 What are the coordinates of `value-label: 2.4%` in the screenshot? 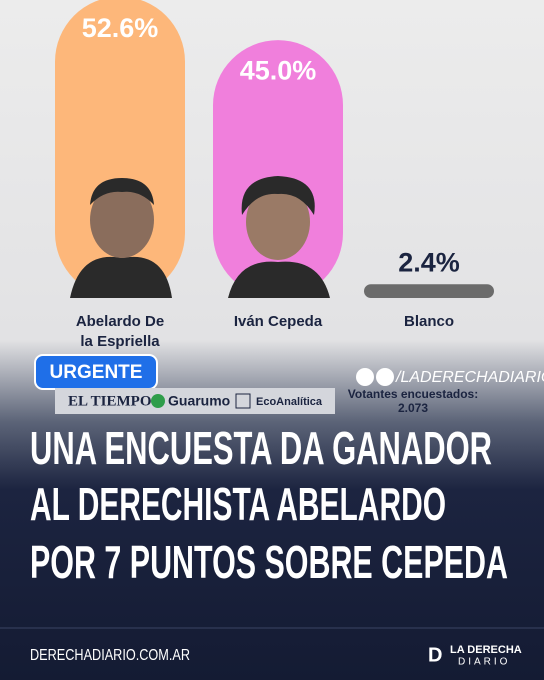 It's located at (429, 262).